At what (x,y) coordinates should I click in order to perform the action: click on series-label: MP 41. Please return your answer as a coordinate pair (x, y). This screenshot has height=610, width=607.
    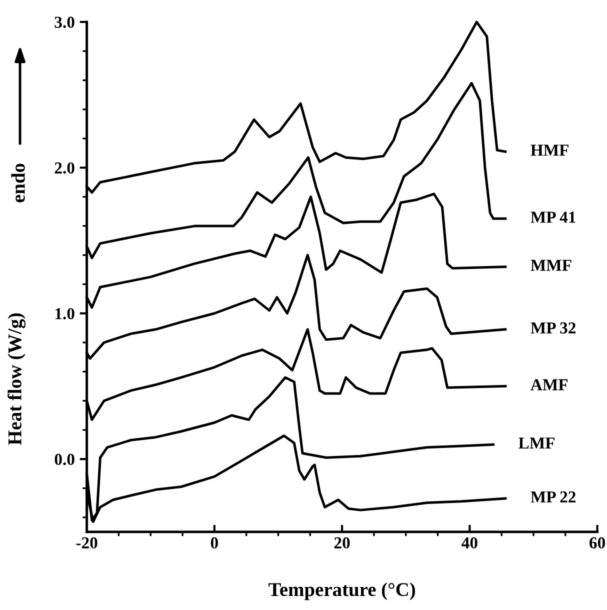
    Looking at the image, I should click on (553, 217).